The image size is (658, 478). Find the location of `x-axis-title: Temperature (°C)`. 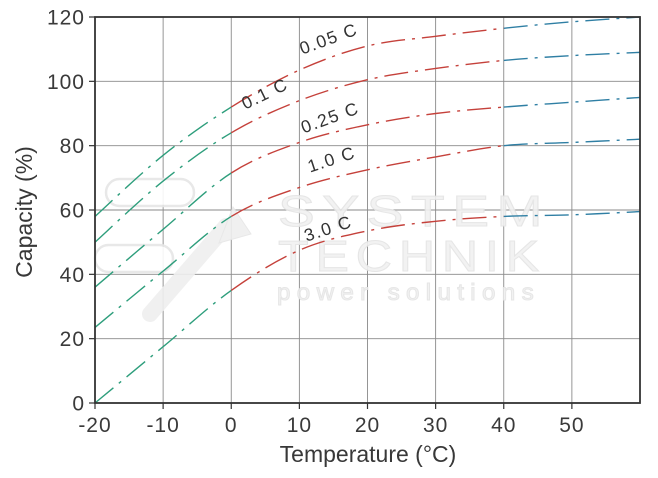

x-axis-title: Temperature (°C) is located at coordinates (368, 454).